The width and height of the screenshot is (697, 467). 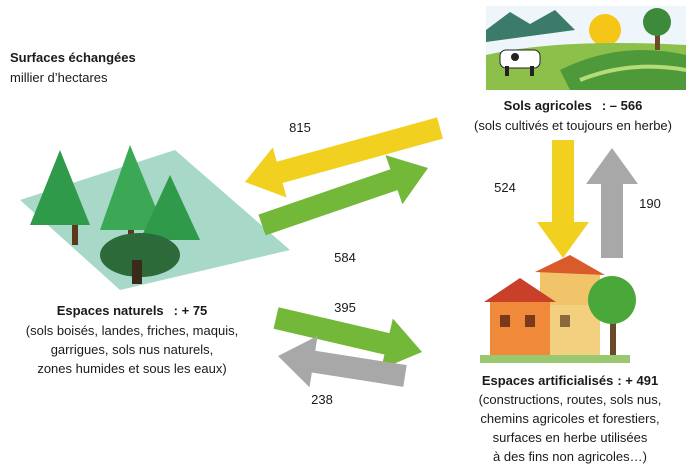 What do you see at coordinates (570, 399) in the screenshot?
I see `node-description: (constructions, routes, sols nus,` at bounding box center [570, 399].